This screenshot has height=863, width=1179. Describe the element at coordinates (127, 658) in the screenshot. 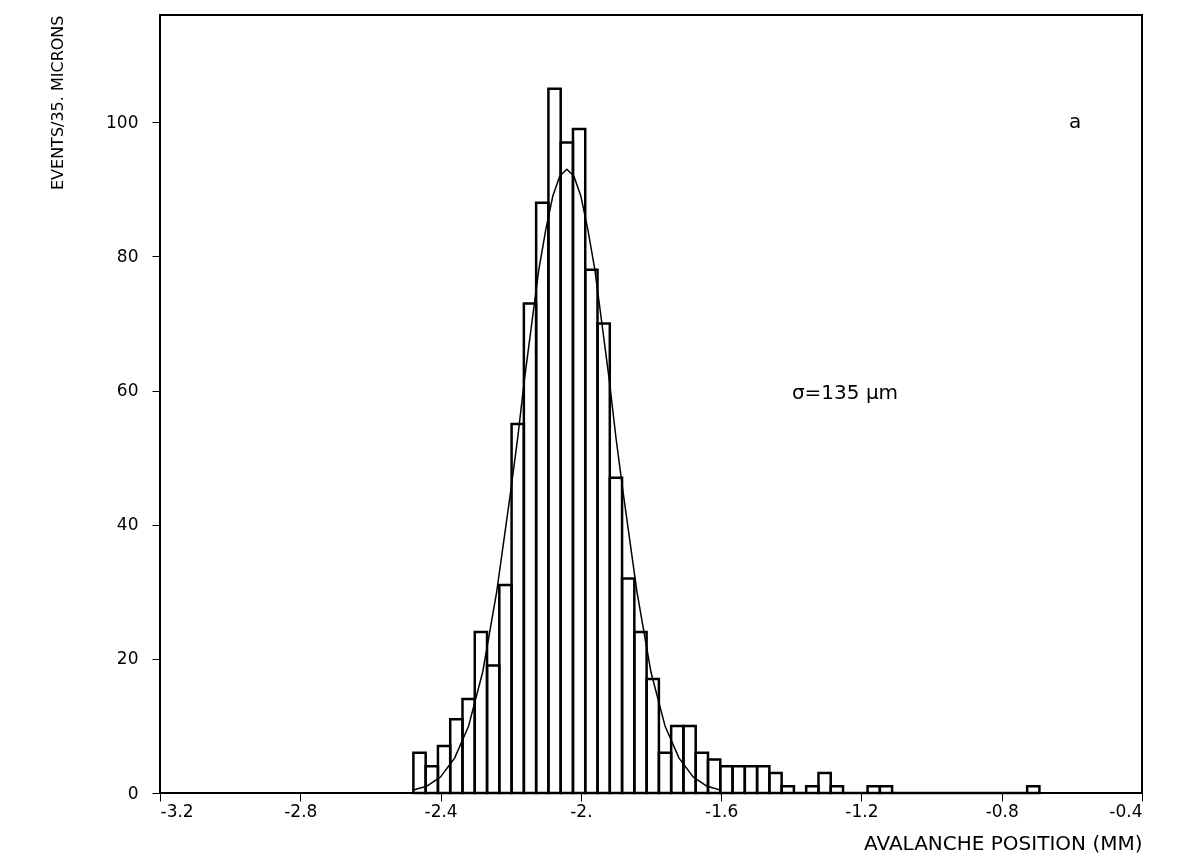

I see `y-tick-label: 20` at that location.